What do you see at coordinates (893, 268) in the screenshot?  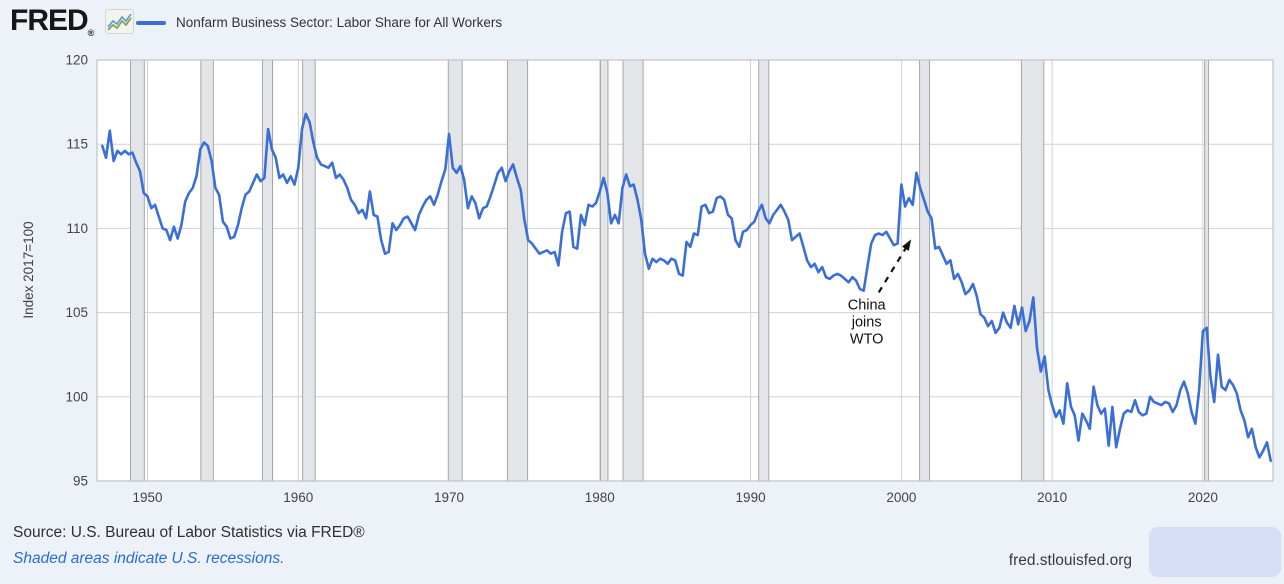 I see `annotation-arrow-shaft` at bounding box center [893, 268].